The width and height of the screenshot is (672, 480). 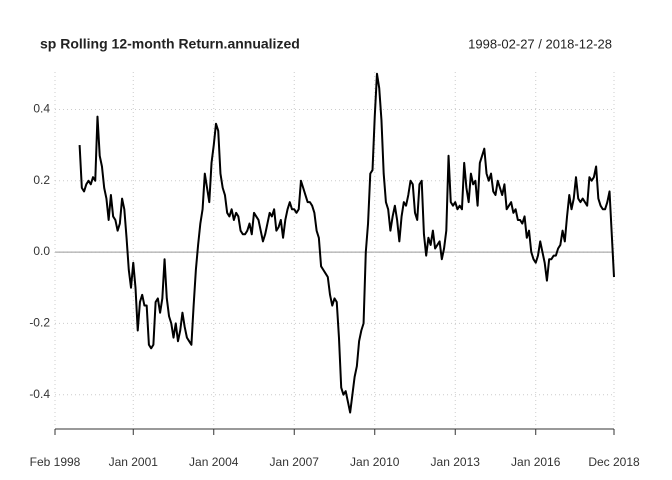 I want to click on x-tick-label: Feb 1998, so click(x=55, y=462).